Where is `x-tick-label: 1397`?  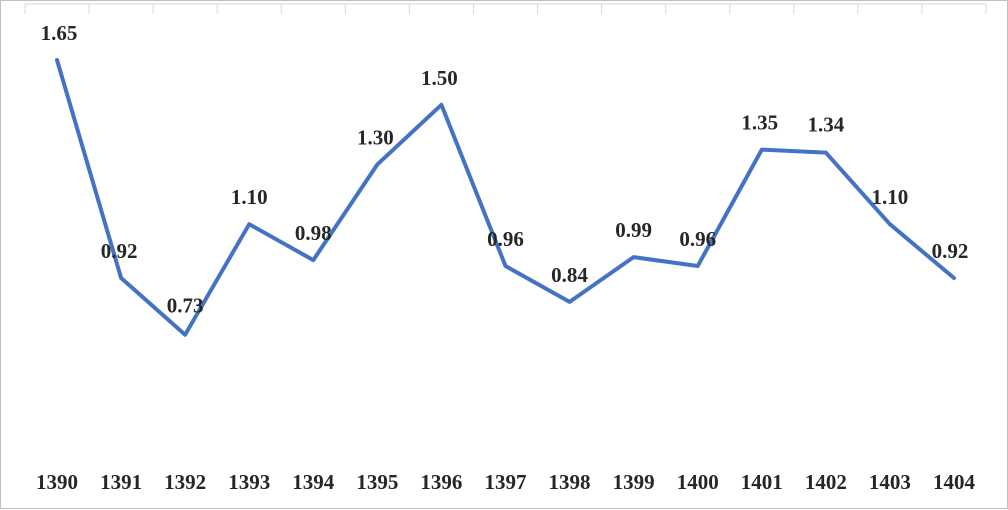 x-tick-label: 1397 is located at coordinates (505, 482).